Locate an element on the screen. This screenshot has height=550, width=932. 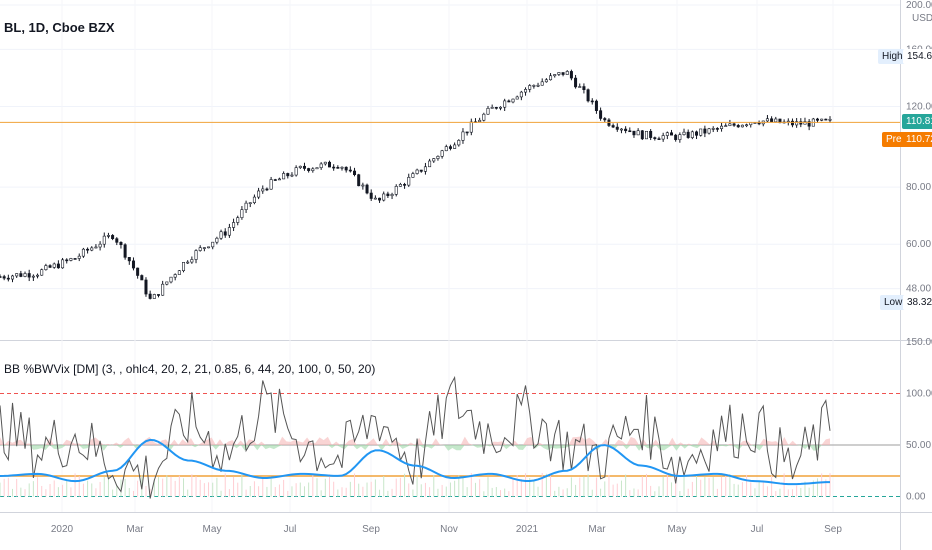
bb-width-line is located at coordinates (415, 462).